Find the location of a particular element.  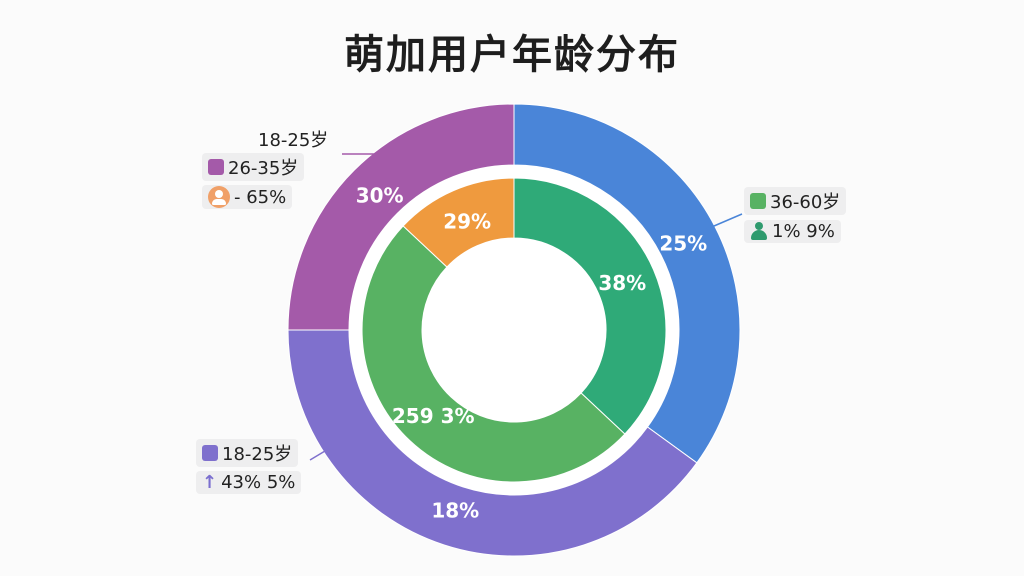

legend-right-row-1: 36-60岁 is located at coordinates (795, 201).